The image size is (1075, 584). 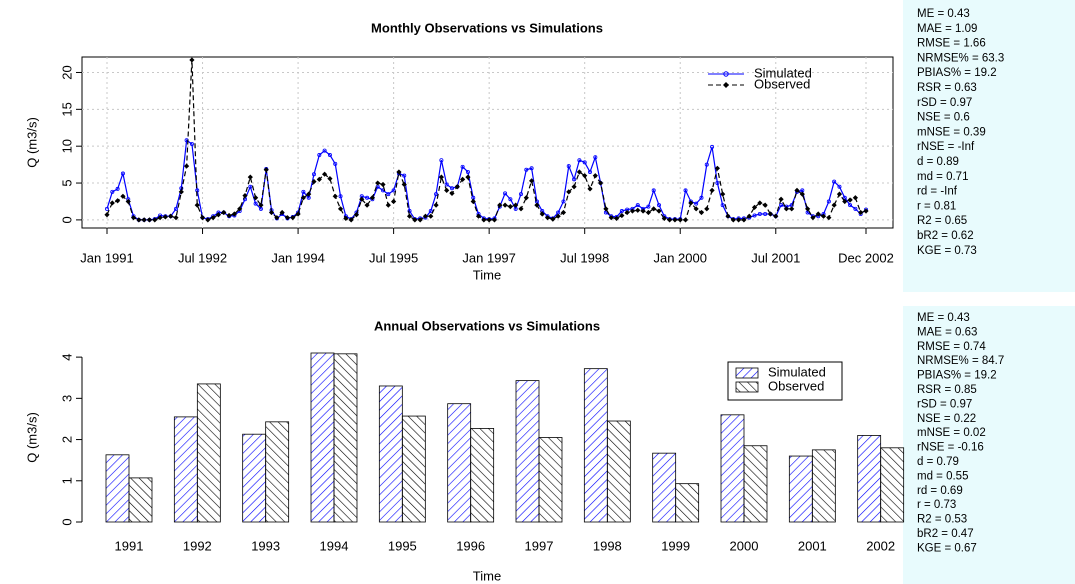 I want to click on stat-line: RSR = 0.63, so click(x=947, y=88).